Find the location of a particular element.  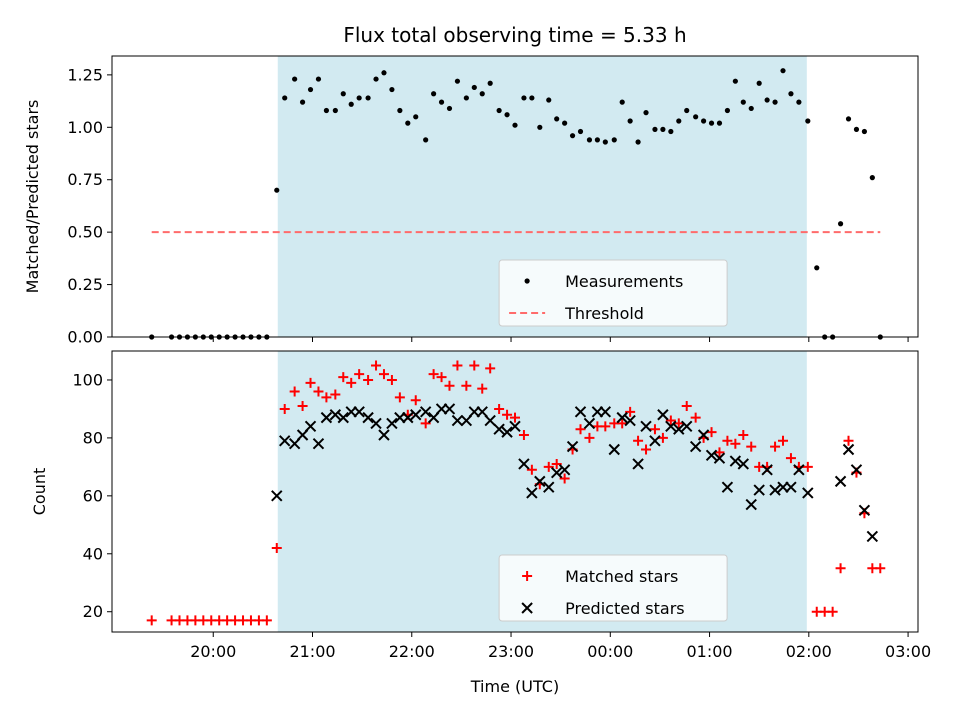

legend-box is located at coordinates (613, 588).